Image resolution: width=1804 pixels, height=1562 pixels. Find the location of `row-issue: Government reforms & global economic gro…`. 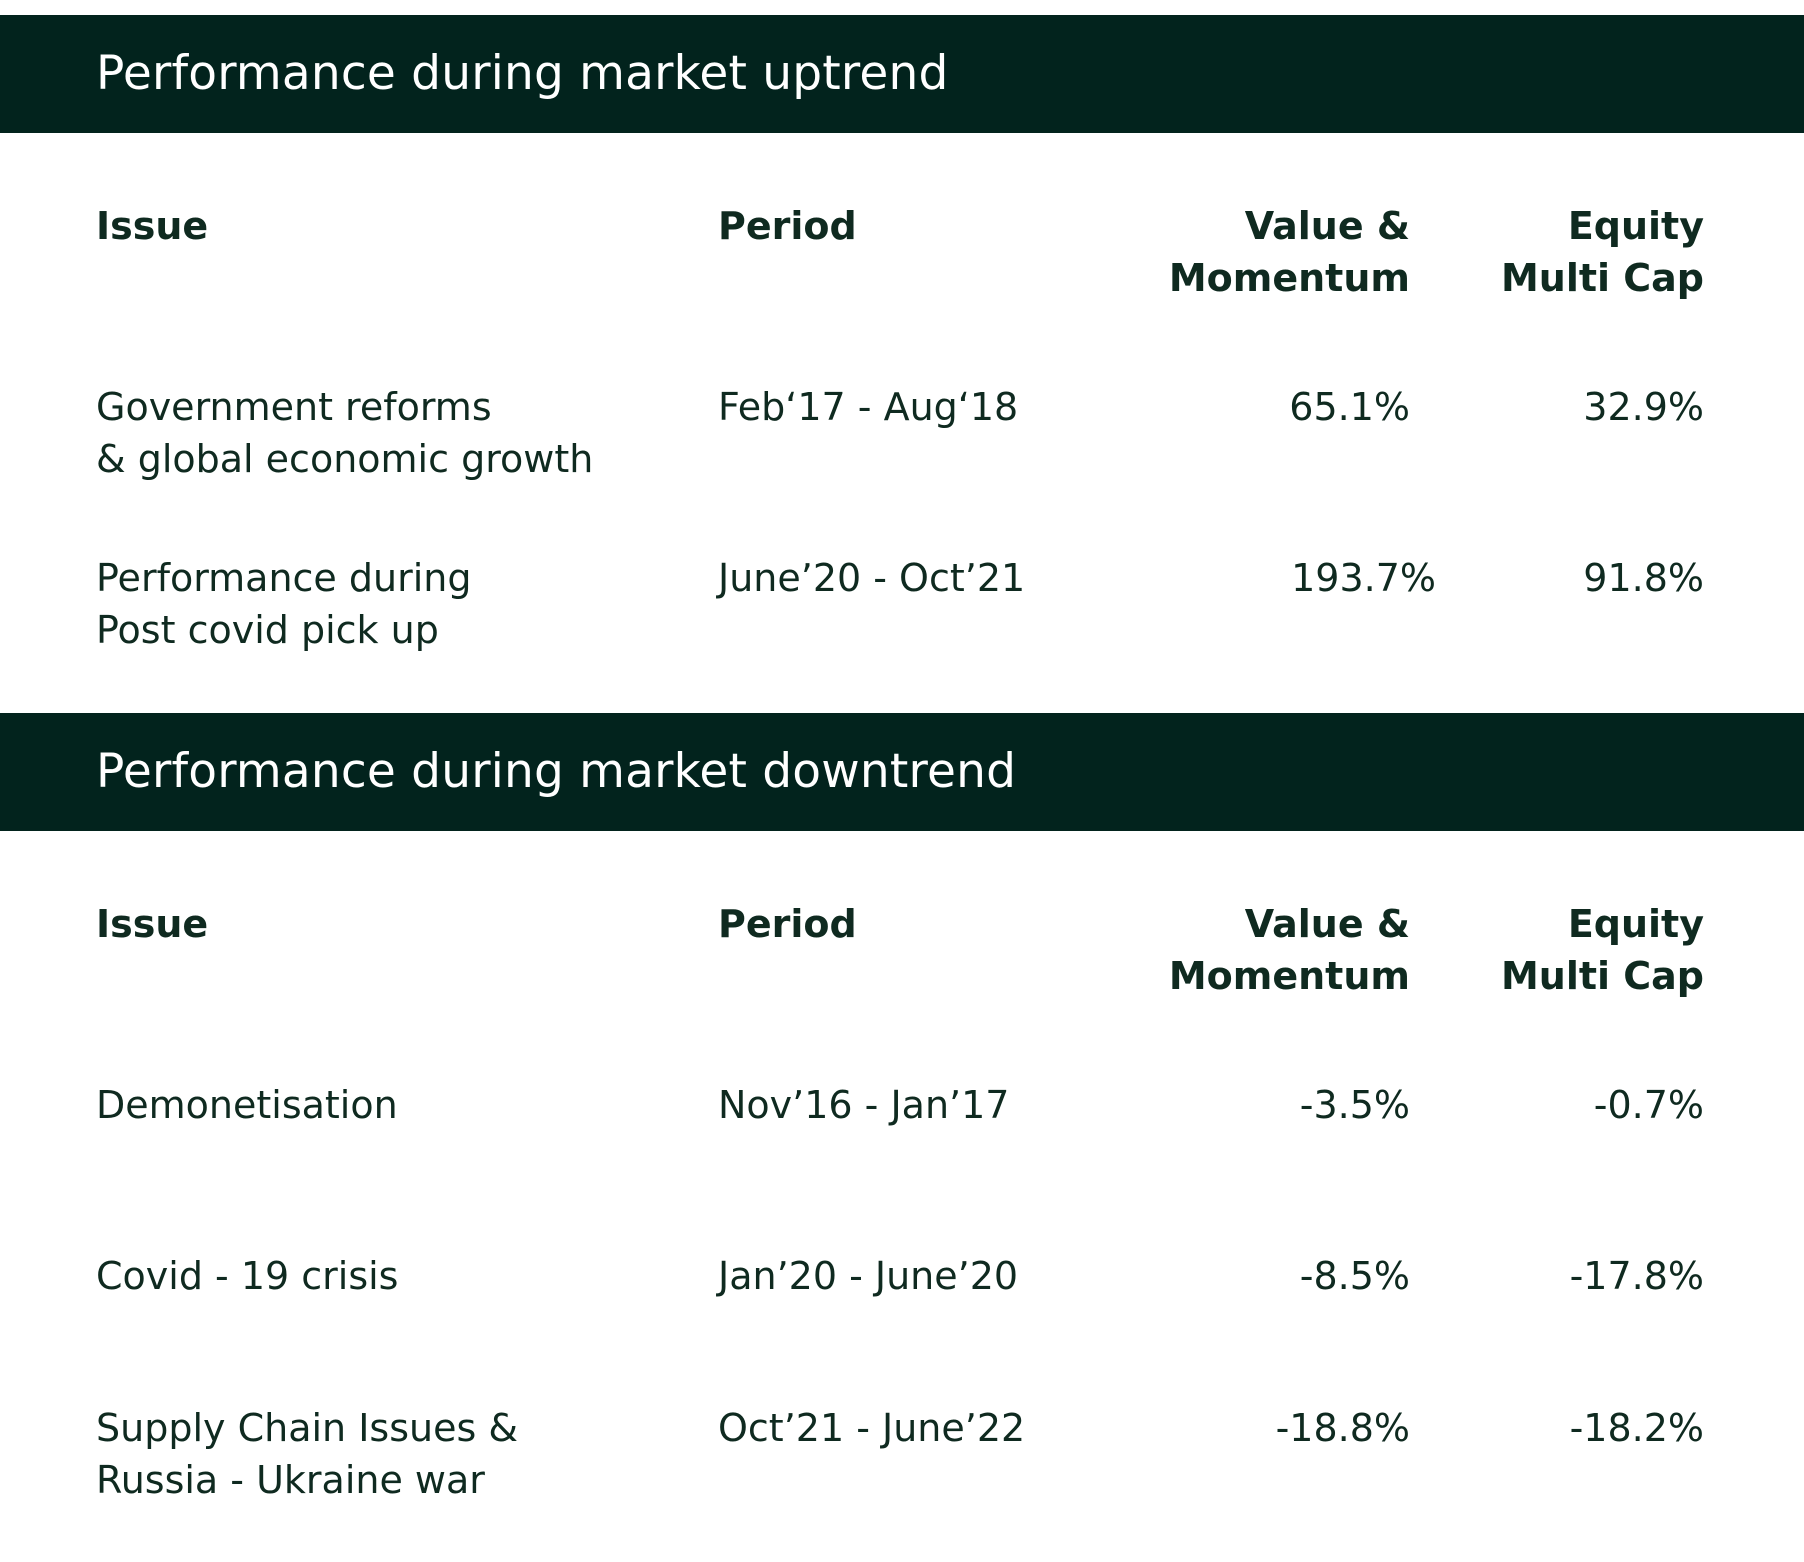

row-issue: Government reforms & global economic gro… is located at coordinates (345, 433).